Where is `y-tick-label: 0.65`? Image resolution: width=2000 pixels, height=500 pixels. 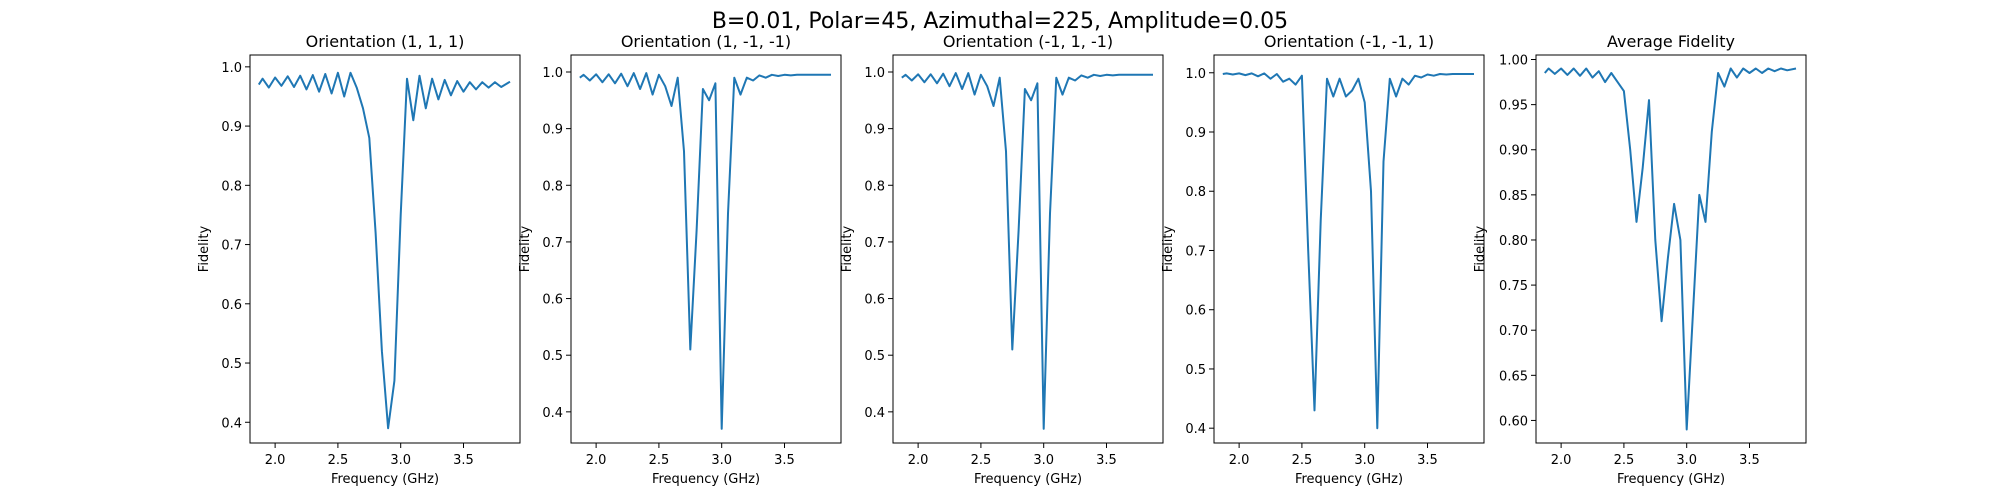 y-tick-label: 0.65 is located at coordinates (1513, 376).